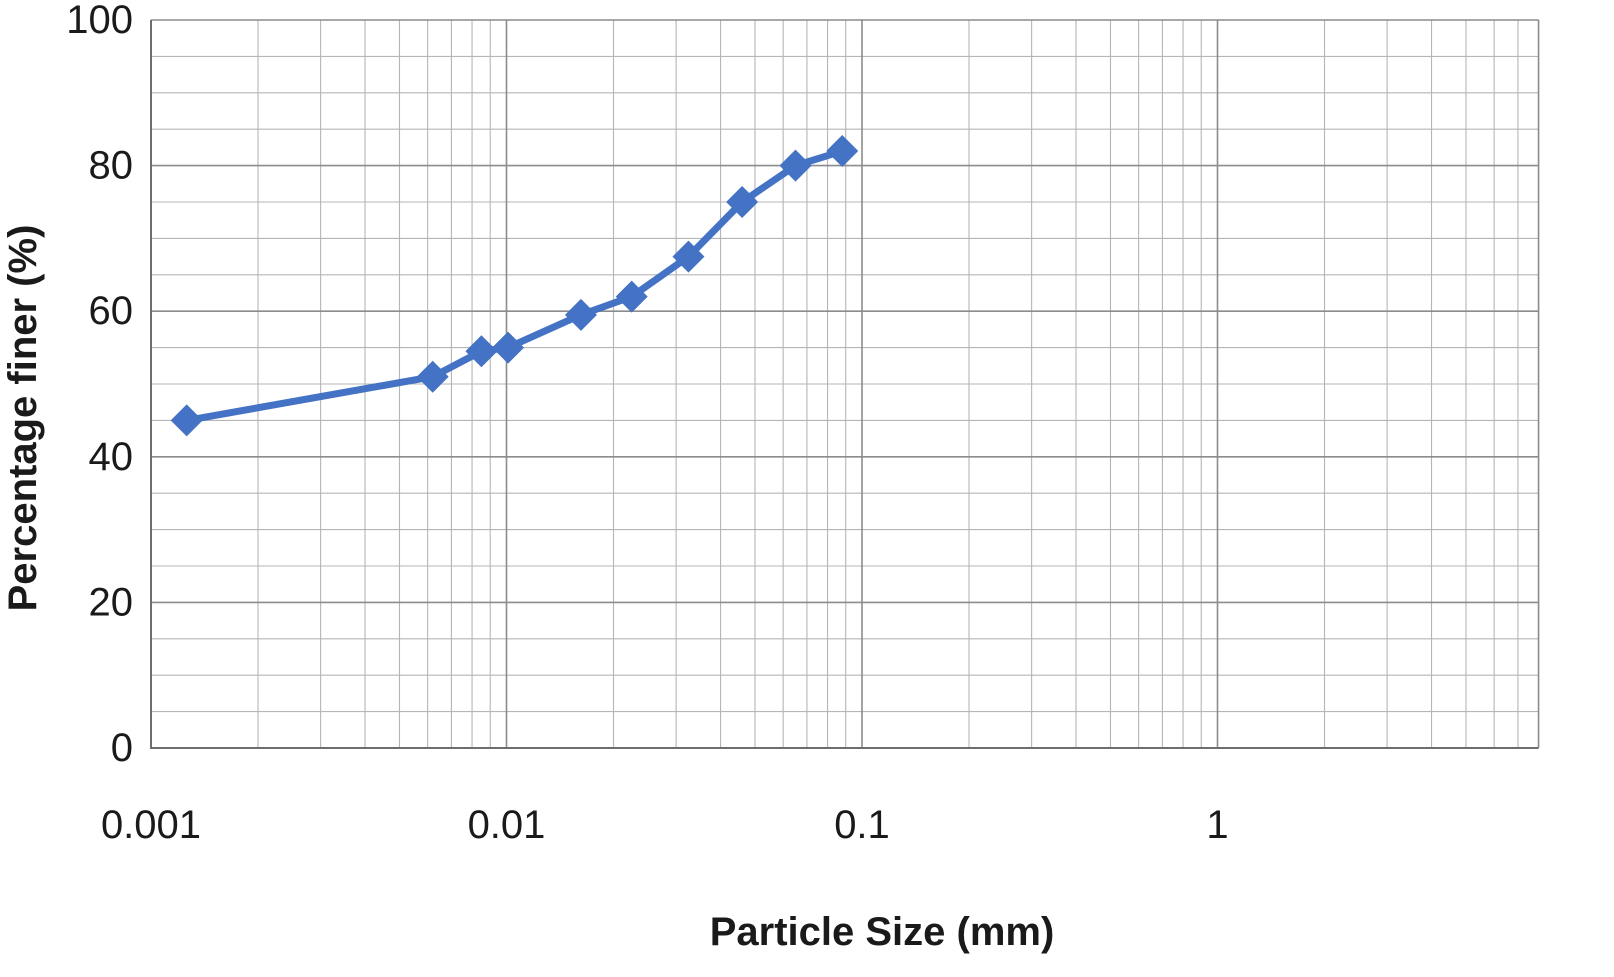  I want to click on y-tick-label: 40, so click(111, 457).